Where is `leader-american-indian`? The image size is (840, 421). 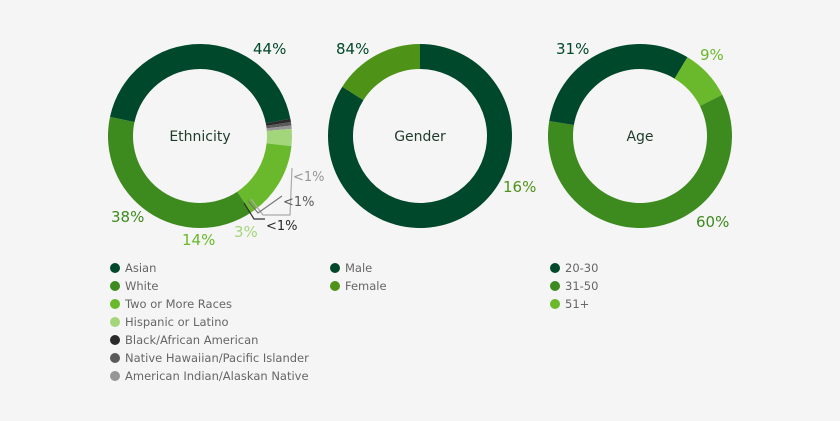 leader-american-indian is located at coordinates (271, 191).